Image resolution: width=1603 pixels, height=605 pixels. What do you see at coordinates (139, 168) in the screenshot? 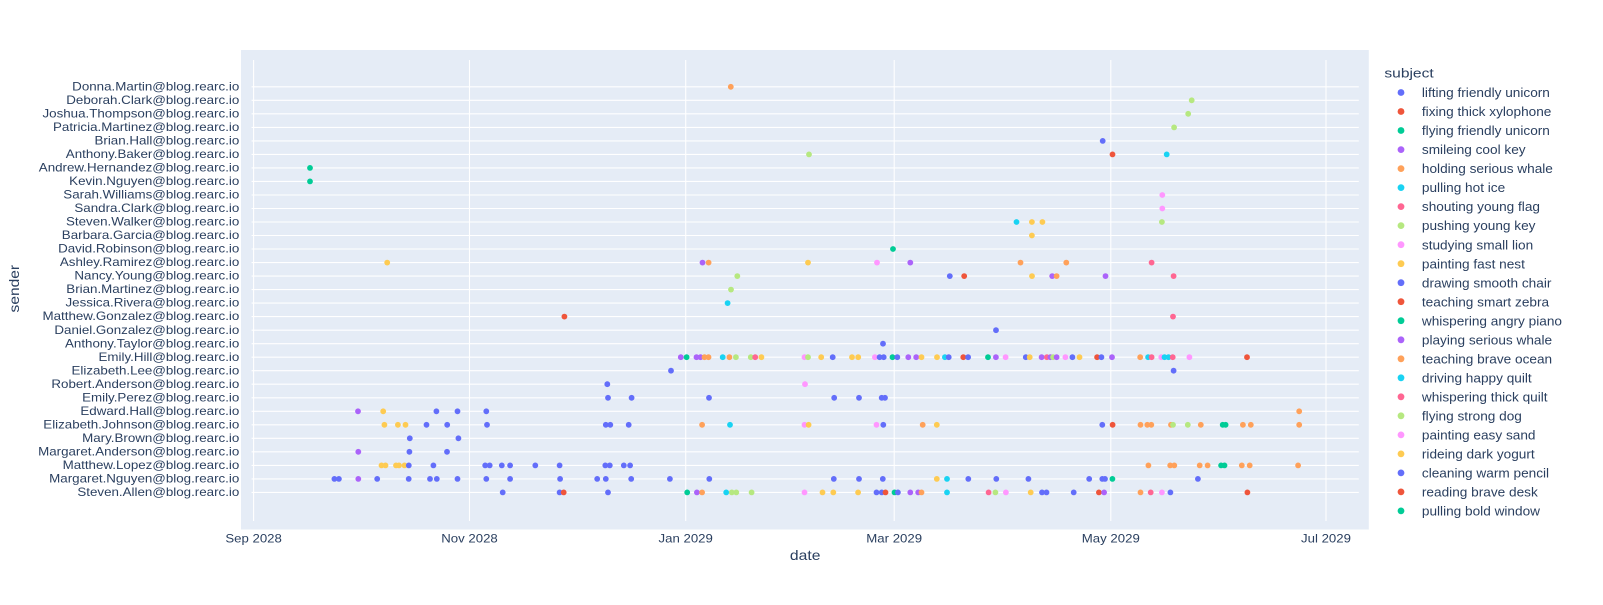
I see `svg-text: Andrew.Hernandez@blog.rearc.io` at bounding box center [139, 168].